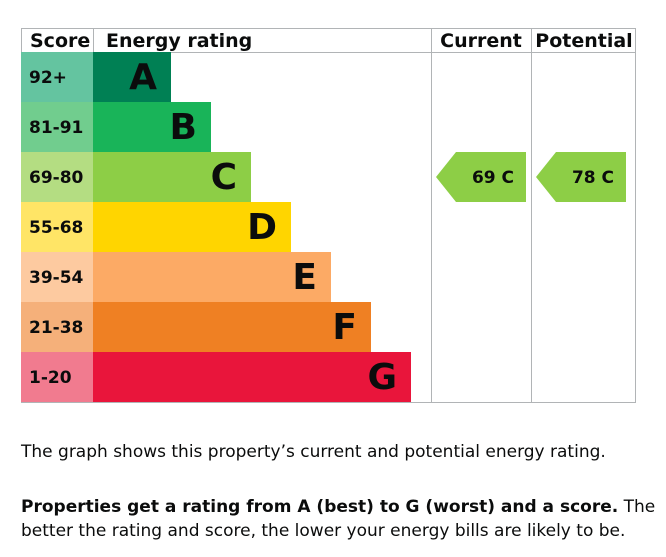 The height and width of the screenshot is (557, 666). I want to click on band-row-e: 39-54 E, so click(176, 277).